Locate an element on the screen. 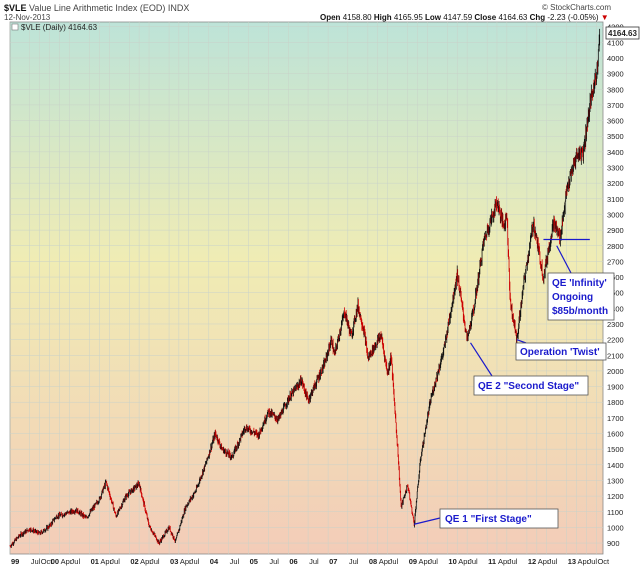  chart-date: 12-Nov-2013 is located at coordinates (27, 17).